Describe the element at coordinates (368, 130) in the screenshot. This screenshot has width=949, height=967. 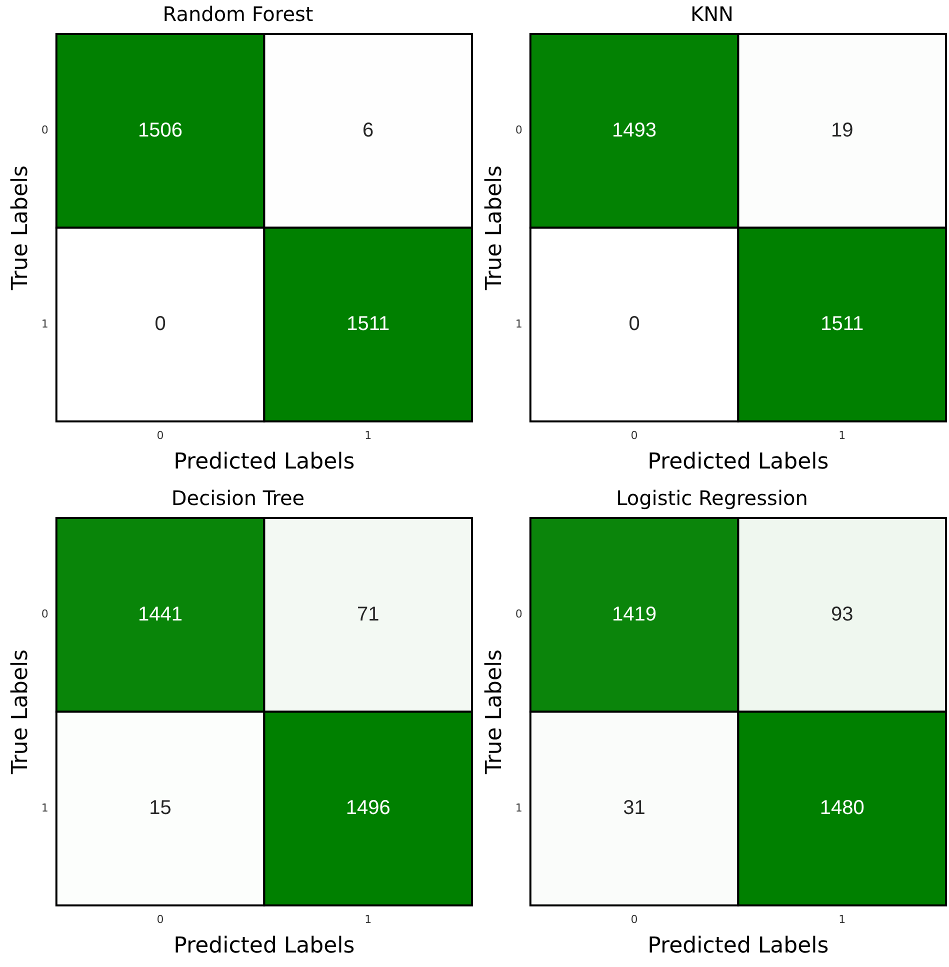
I see `data-label: 6` at that location.